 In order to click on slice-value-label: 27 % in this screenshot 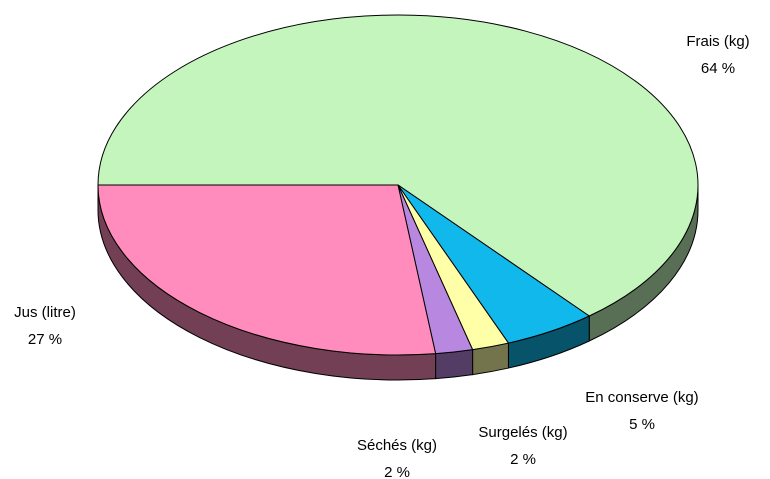, I will do `click(45, 339)`.